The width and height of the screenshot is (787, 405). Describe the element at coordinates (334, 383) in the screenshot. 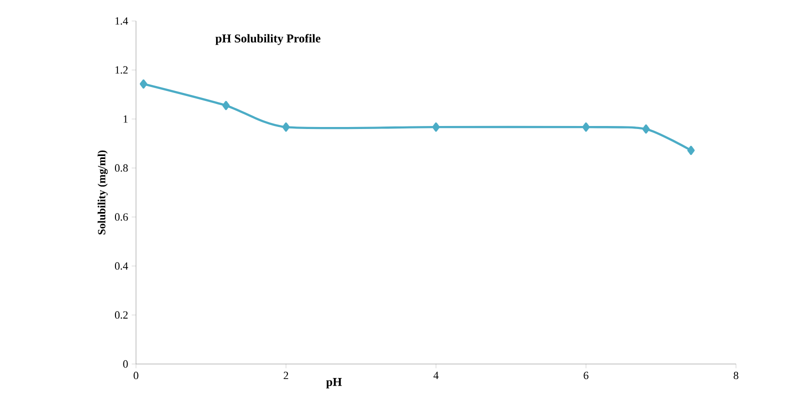

I see `x-axis-title: pH` at that location.